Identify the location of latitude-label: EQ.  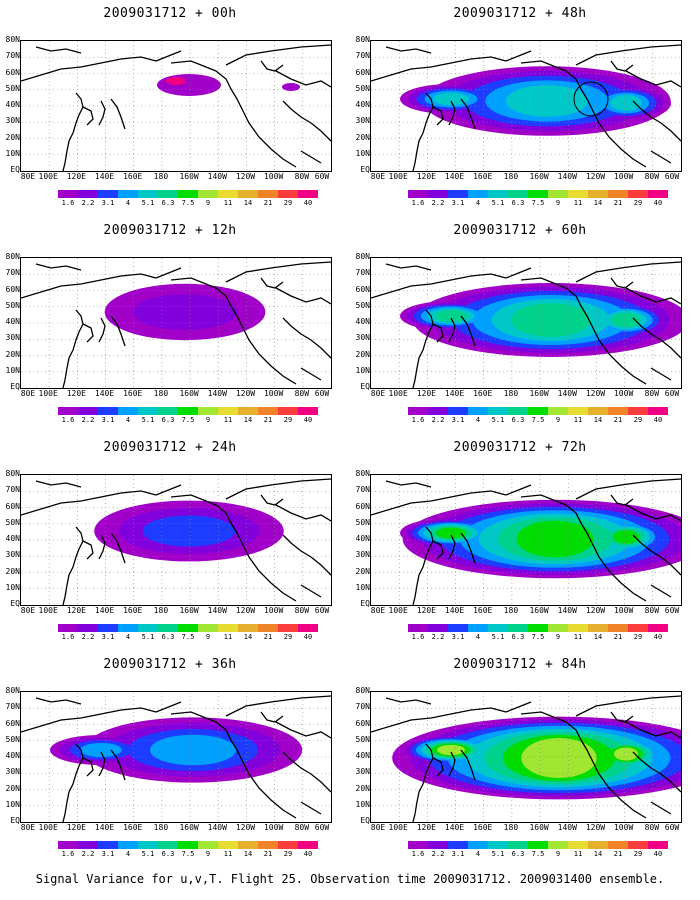
(365, 603).